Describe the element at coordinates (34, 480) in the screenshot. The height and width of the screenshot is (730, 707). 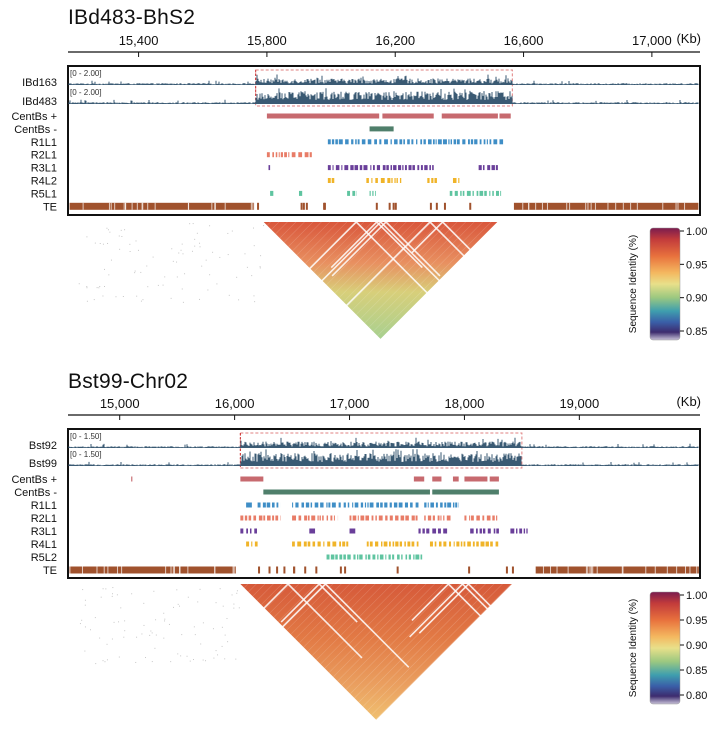
I see `feature-track-label: CentBs +` at that location.